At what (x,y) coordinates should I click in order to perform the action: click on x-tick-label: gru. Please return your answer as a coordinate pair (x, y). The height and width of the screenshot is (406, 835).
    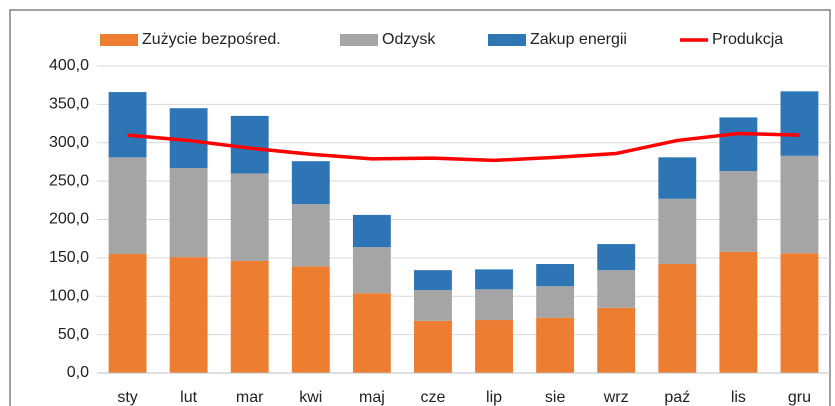
    Looking at the image, I should click on (799, 397).